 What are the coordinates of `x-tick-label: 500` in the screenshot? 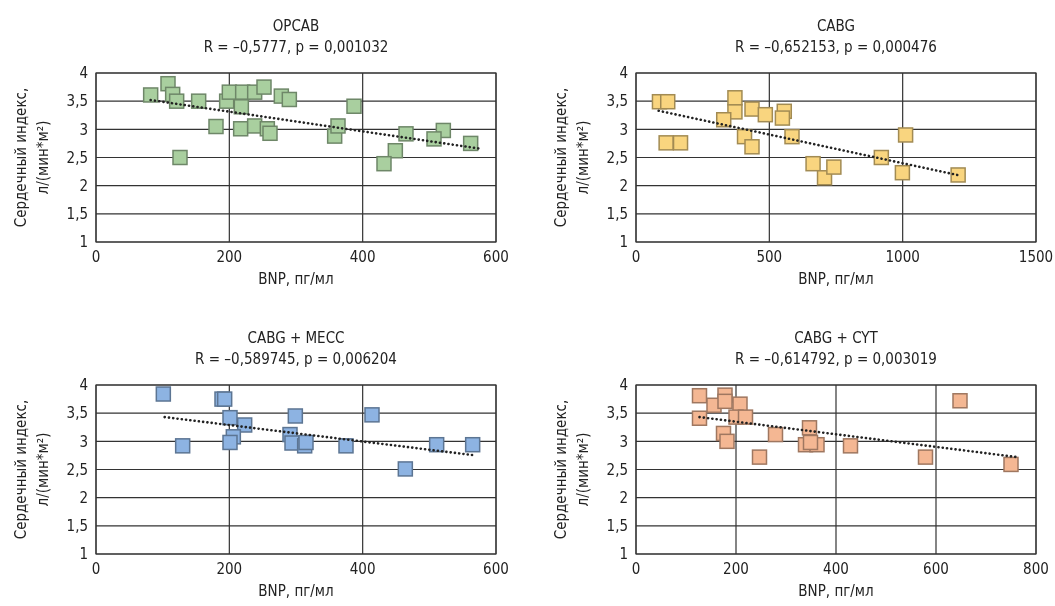 It's located at (769, 257).